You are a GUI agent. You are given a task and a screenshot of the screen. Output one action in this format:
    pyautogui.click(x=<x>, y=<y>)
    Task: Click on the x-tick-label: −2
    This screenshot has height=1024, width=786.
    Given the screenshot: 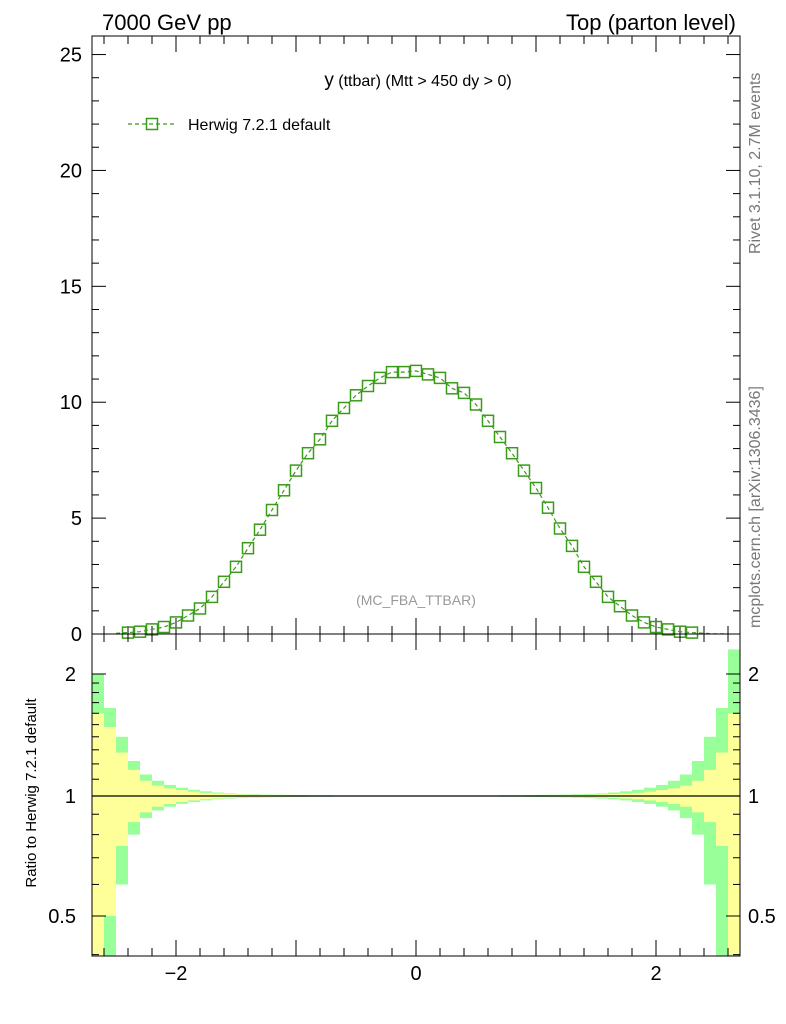 What is the action you would take?
    pyautogui.click(x=176, y=974)
    